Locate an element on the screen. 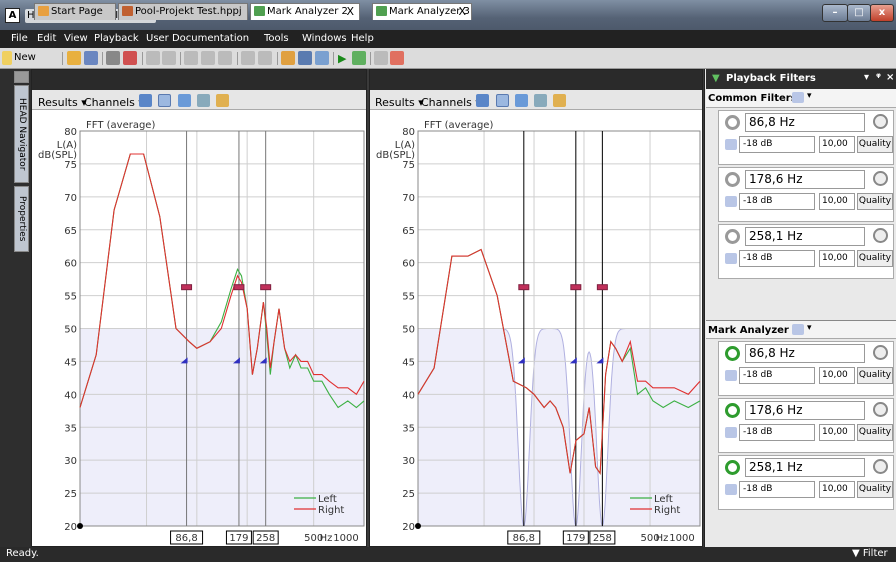 This screenshot has height=562, width=896. menu-file: File is located at coordinates (19, 38).